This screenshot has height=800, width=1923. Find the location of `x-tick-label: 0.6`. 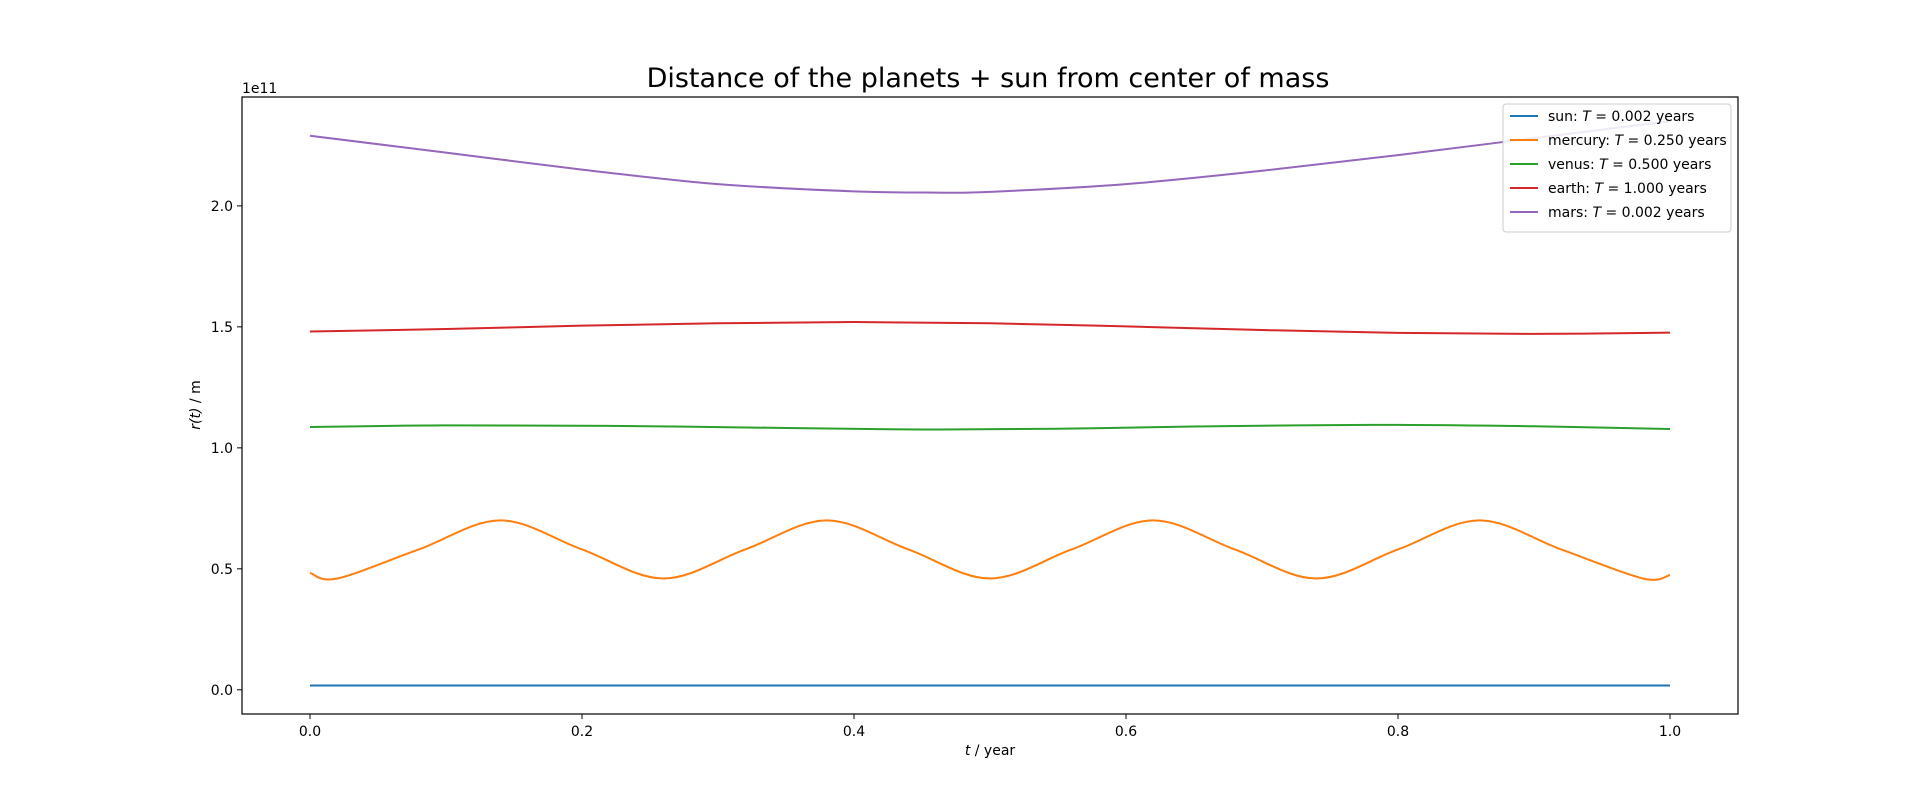

x-tick-label: 0.6 is located at coordinates (1126, 732).